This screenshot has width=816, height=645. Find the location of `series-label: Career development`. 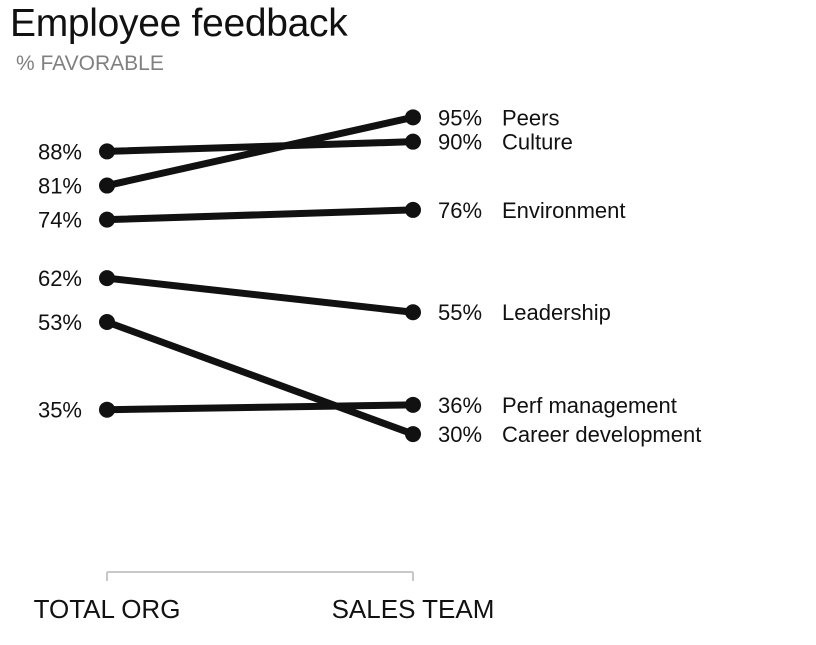

series-label: Career development is located at coordinates (601, 434).